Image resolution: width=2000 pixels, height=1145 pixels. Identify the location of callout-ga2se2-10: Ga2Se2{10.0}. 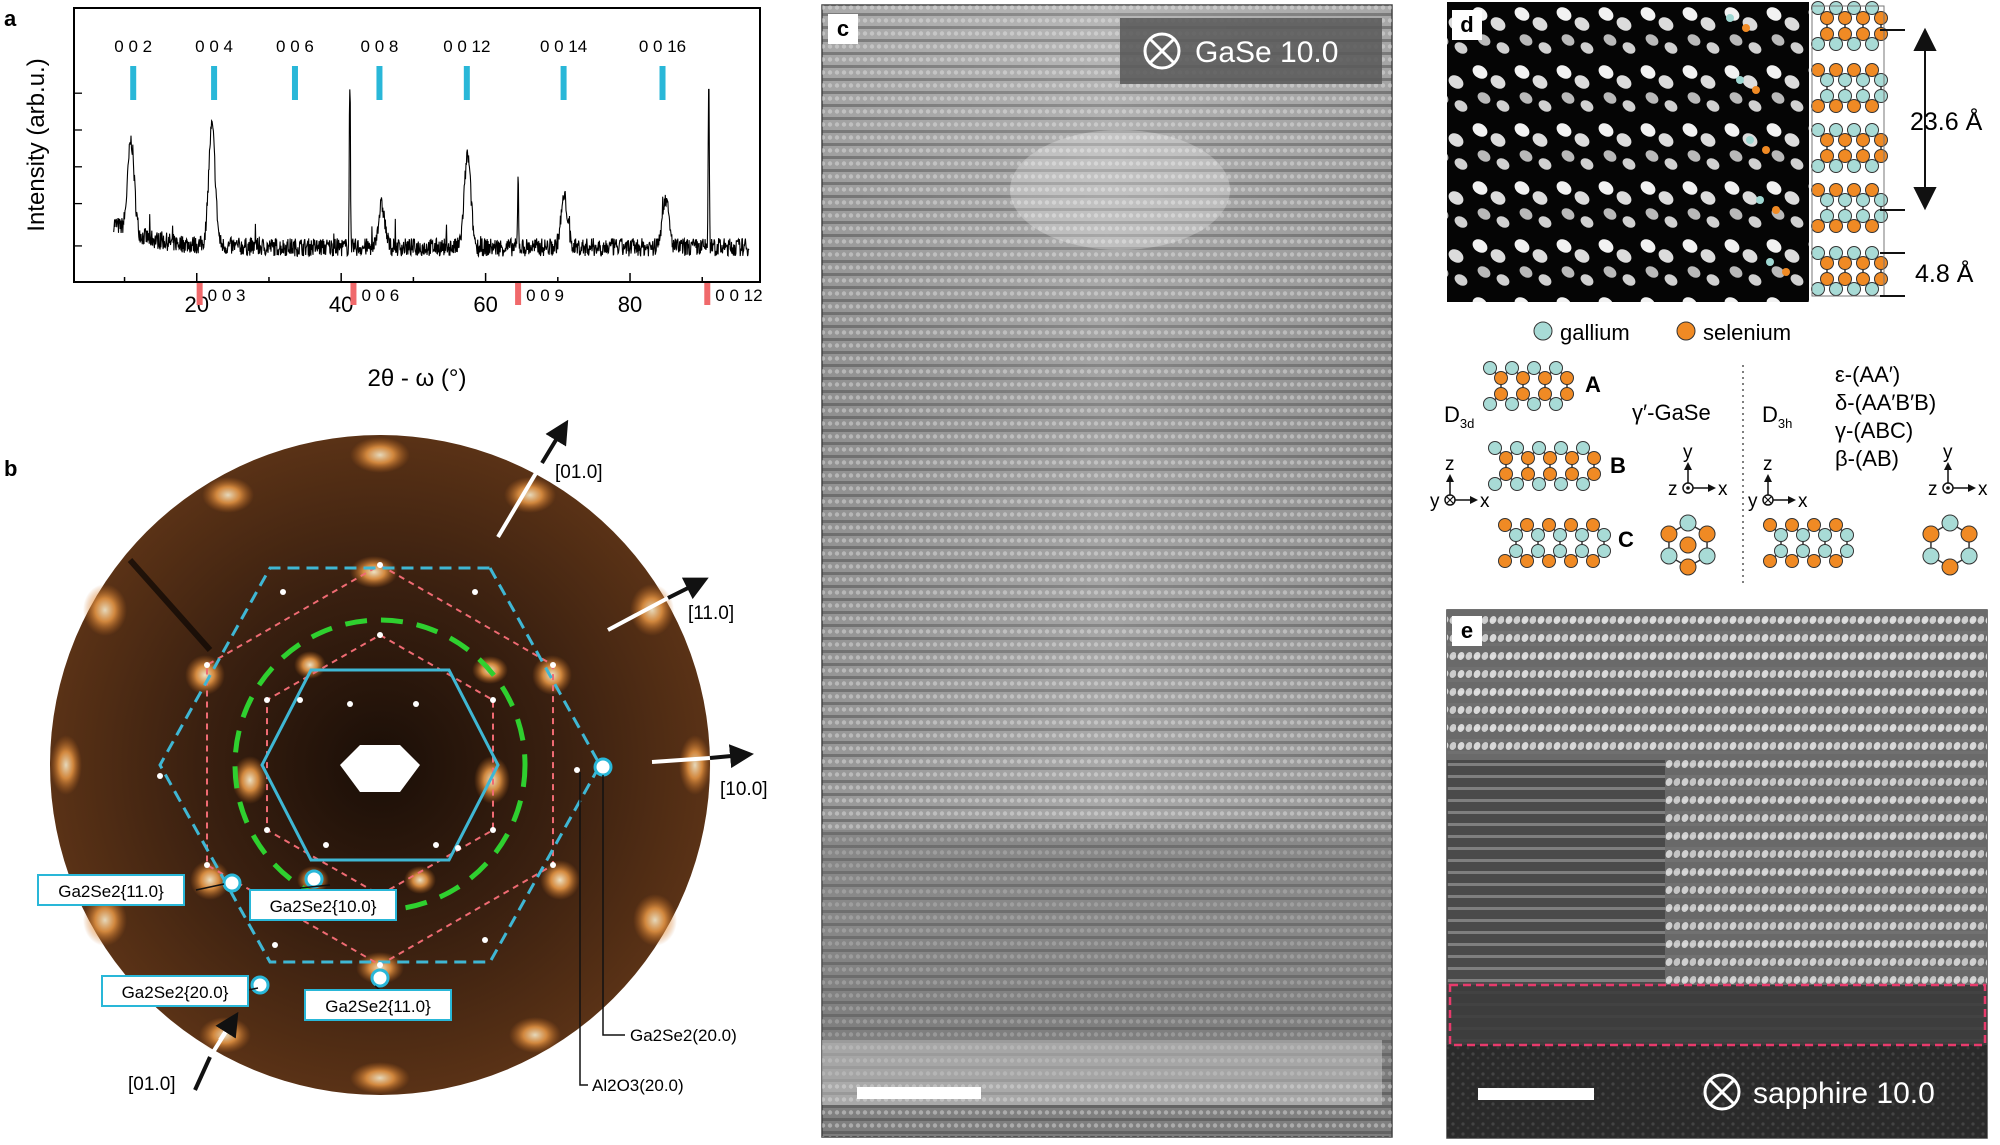
(323, 905).